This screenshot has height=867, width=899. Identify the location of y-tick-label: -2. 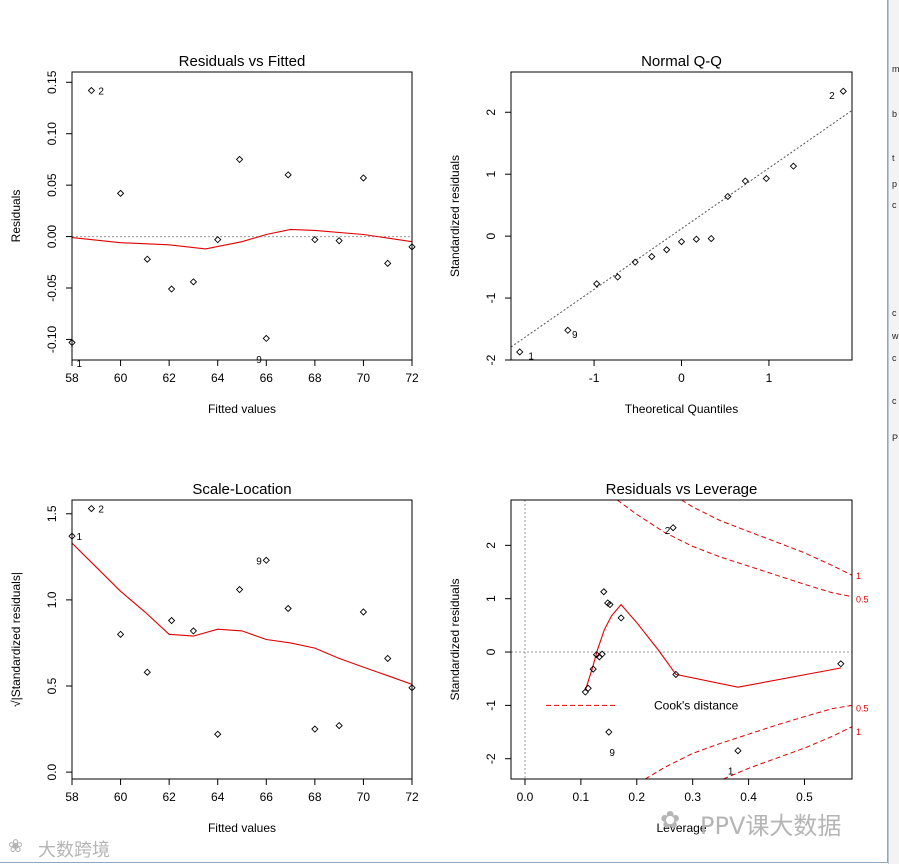
(491, 359).